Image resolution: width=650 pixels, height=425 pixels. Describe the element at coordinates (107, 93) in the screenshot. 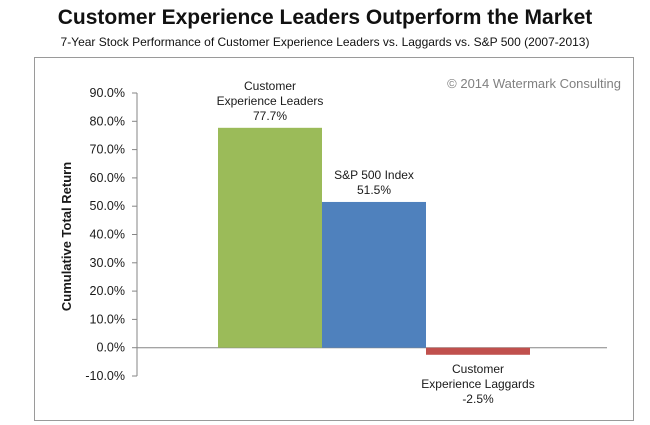

I see `y-tick-label: 90.0%` at that location.